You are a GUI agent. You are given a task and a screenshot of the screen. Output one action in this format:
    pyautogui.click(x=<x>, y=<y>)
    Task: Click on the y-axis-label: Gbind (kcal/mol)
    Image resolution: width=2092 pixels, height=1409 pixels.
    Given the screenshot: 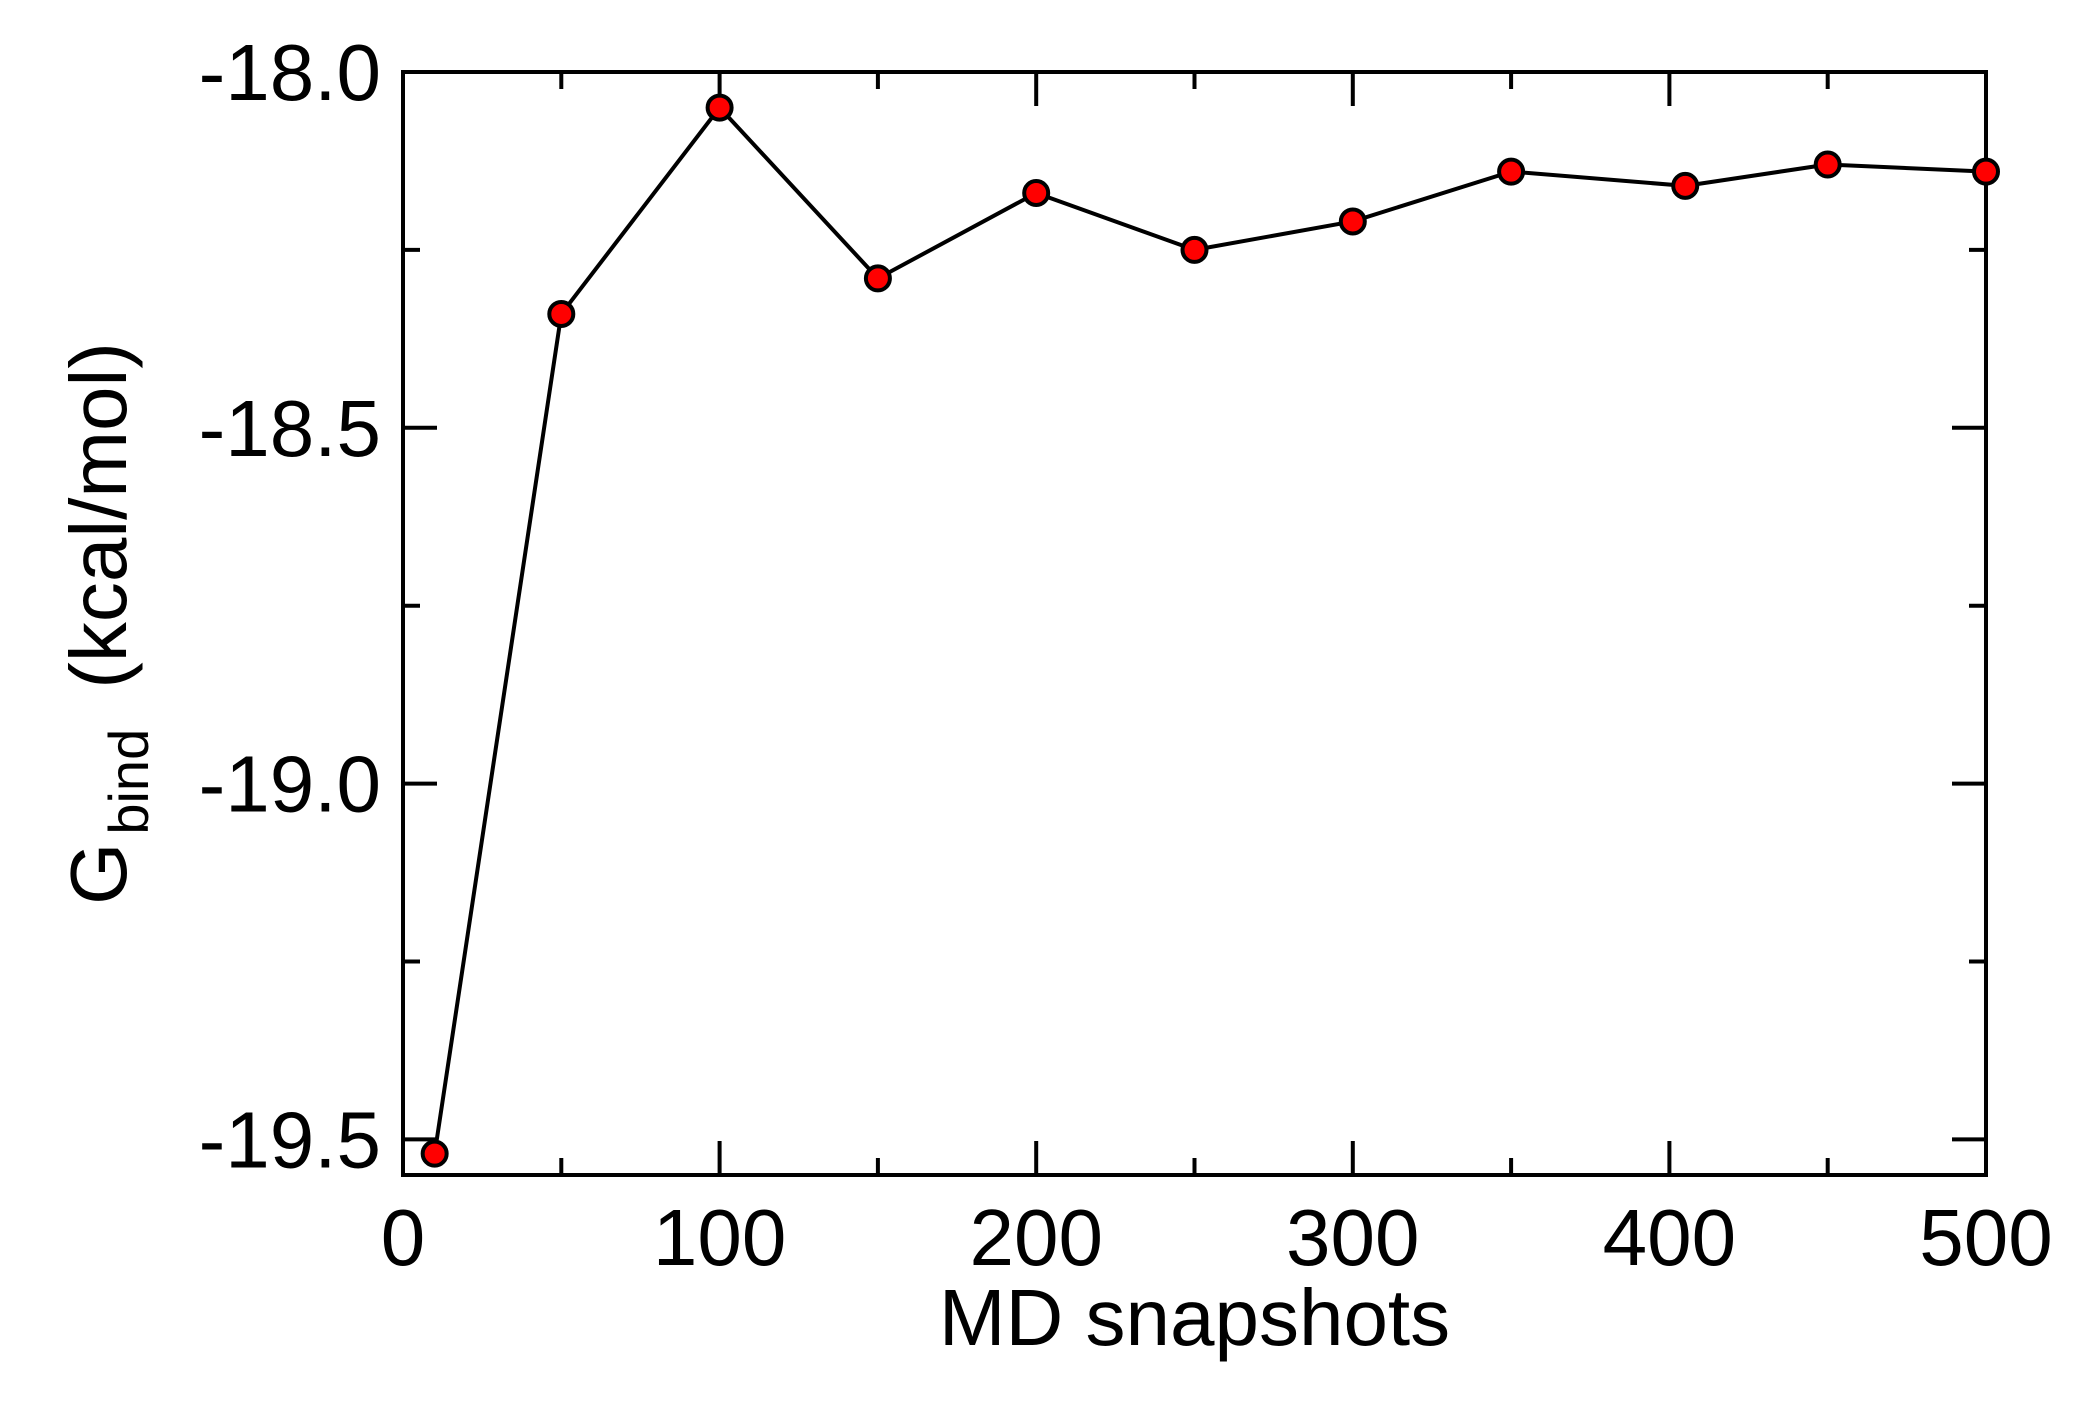 What is the action you would take?
    pyautogui.click(x=107, y=623)
    